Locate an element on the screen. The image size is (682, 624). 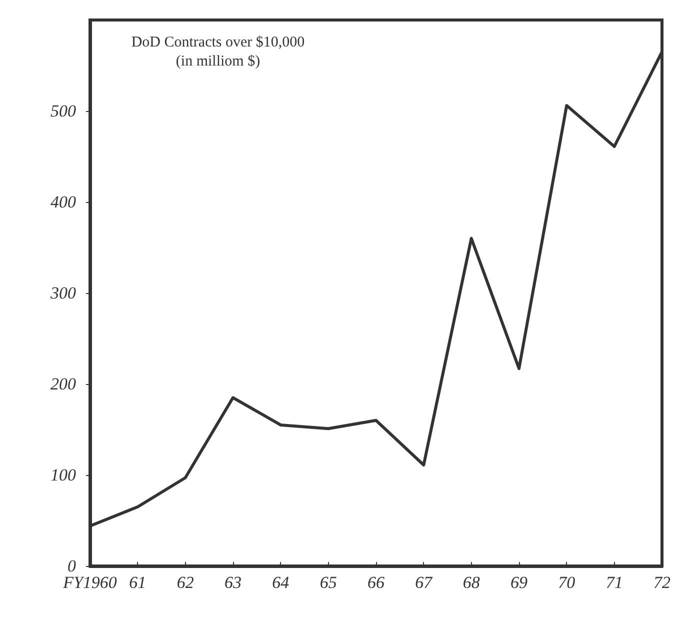
x-tick-label: 64 is located at coordinates (281, 582).